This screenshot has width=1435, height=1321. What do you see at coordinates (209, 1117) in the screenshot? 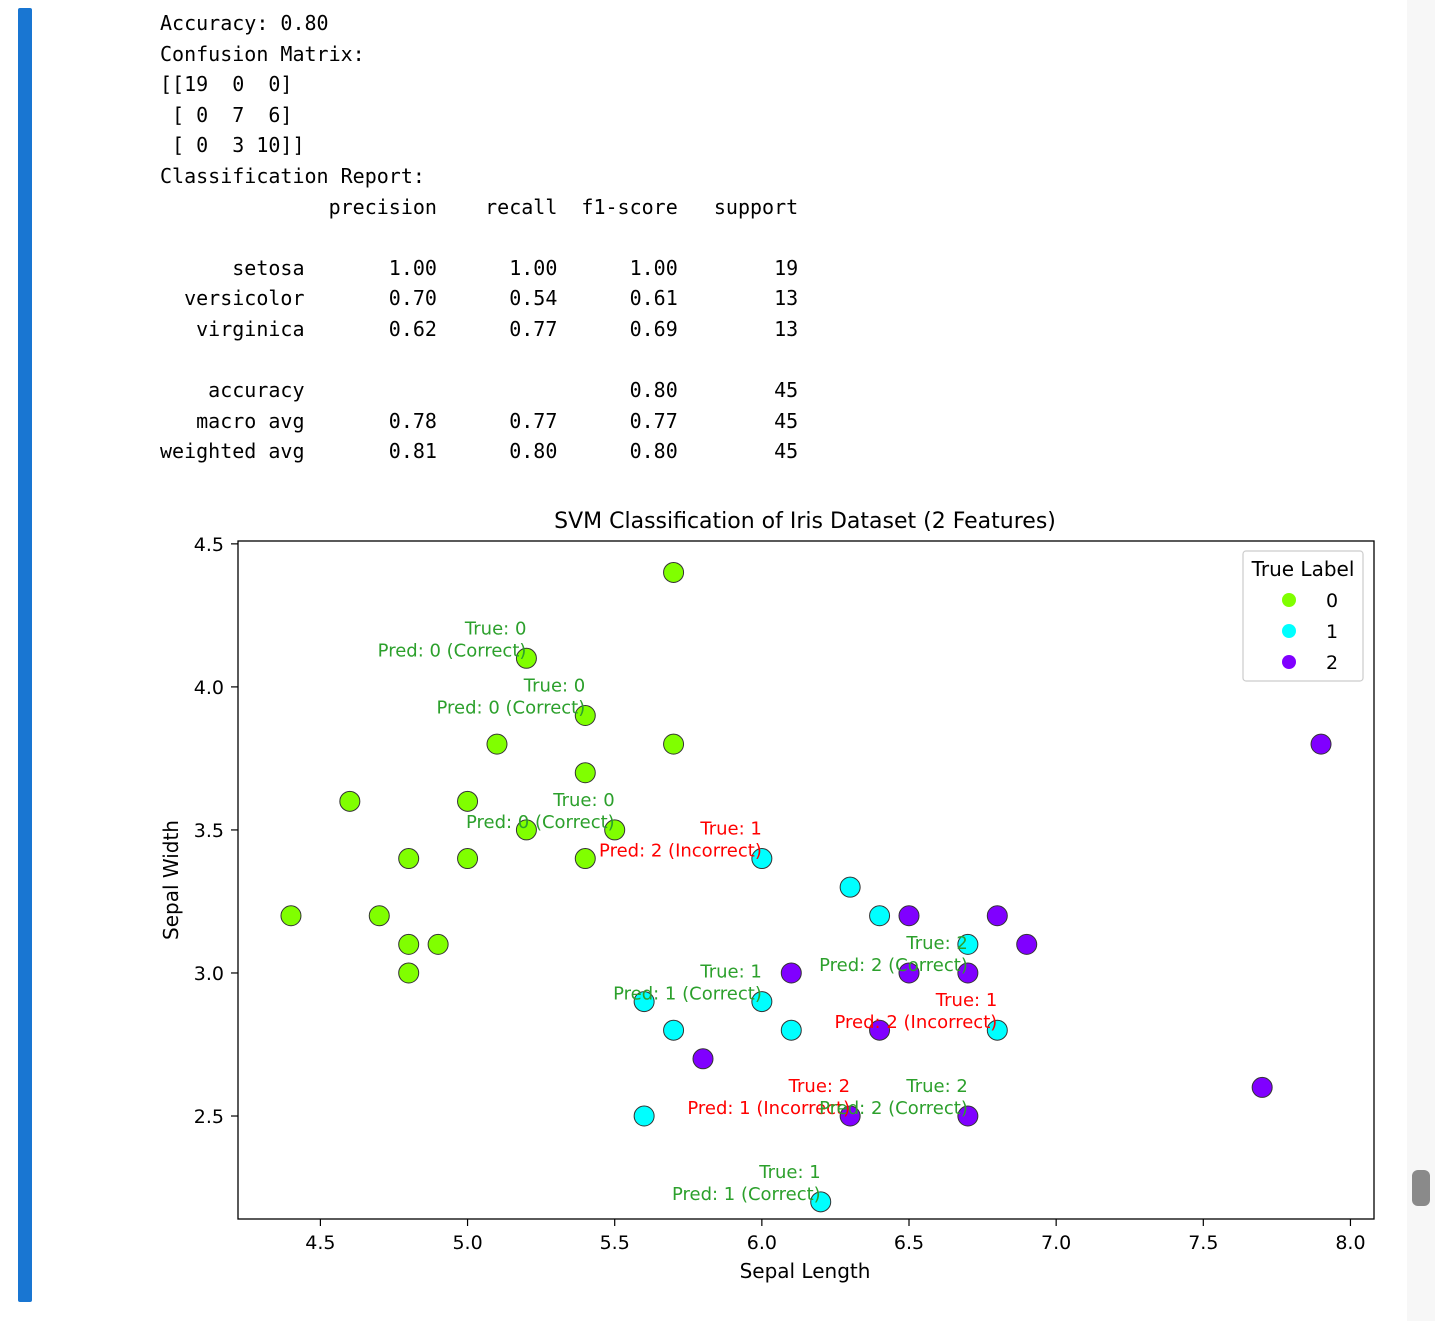
I see `y-tick-label: 2.5` at bounding box center [209, 1117].